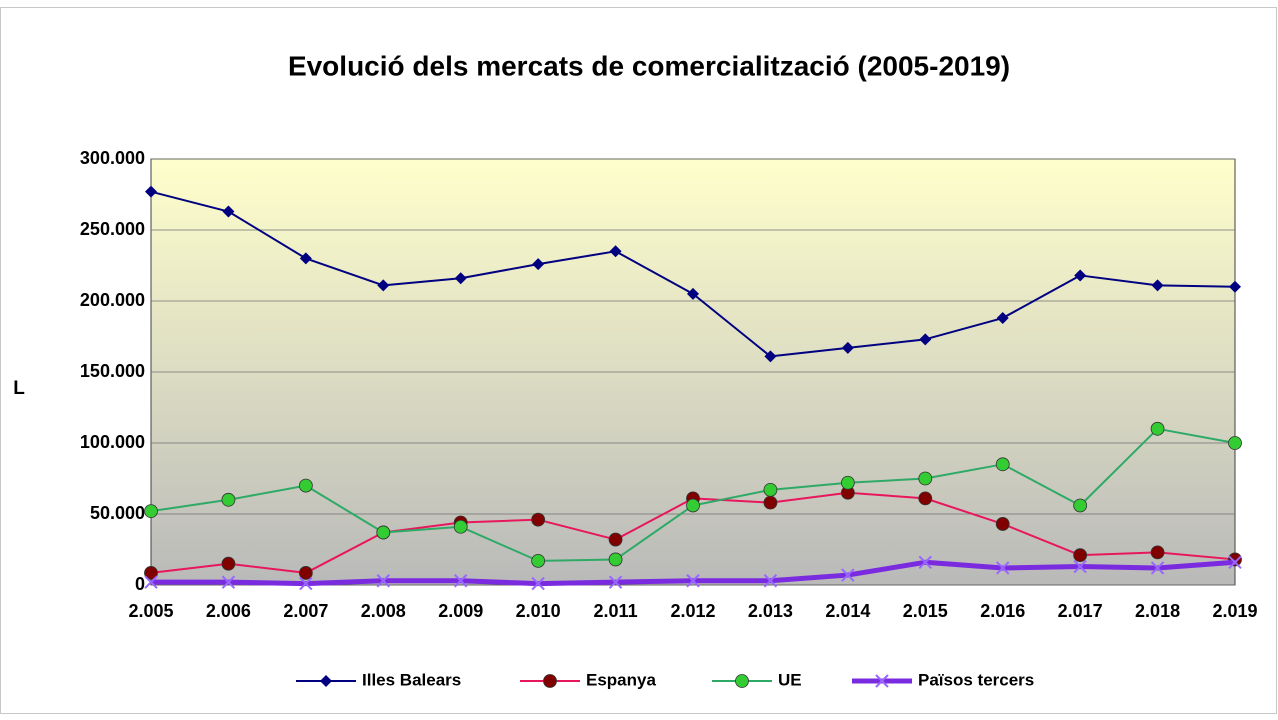 Image resolution: width=1278 pixels, height=720 pixels. Describe the element at coordinates (460, 611) in the screenshot. I see `x-tick-label: 2.009` at that location.